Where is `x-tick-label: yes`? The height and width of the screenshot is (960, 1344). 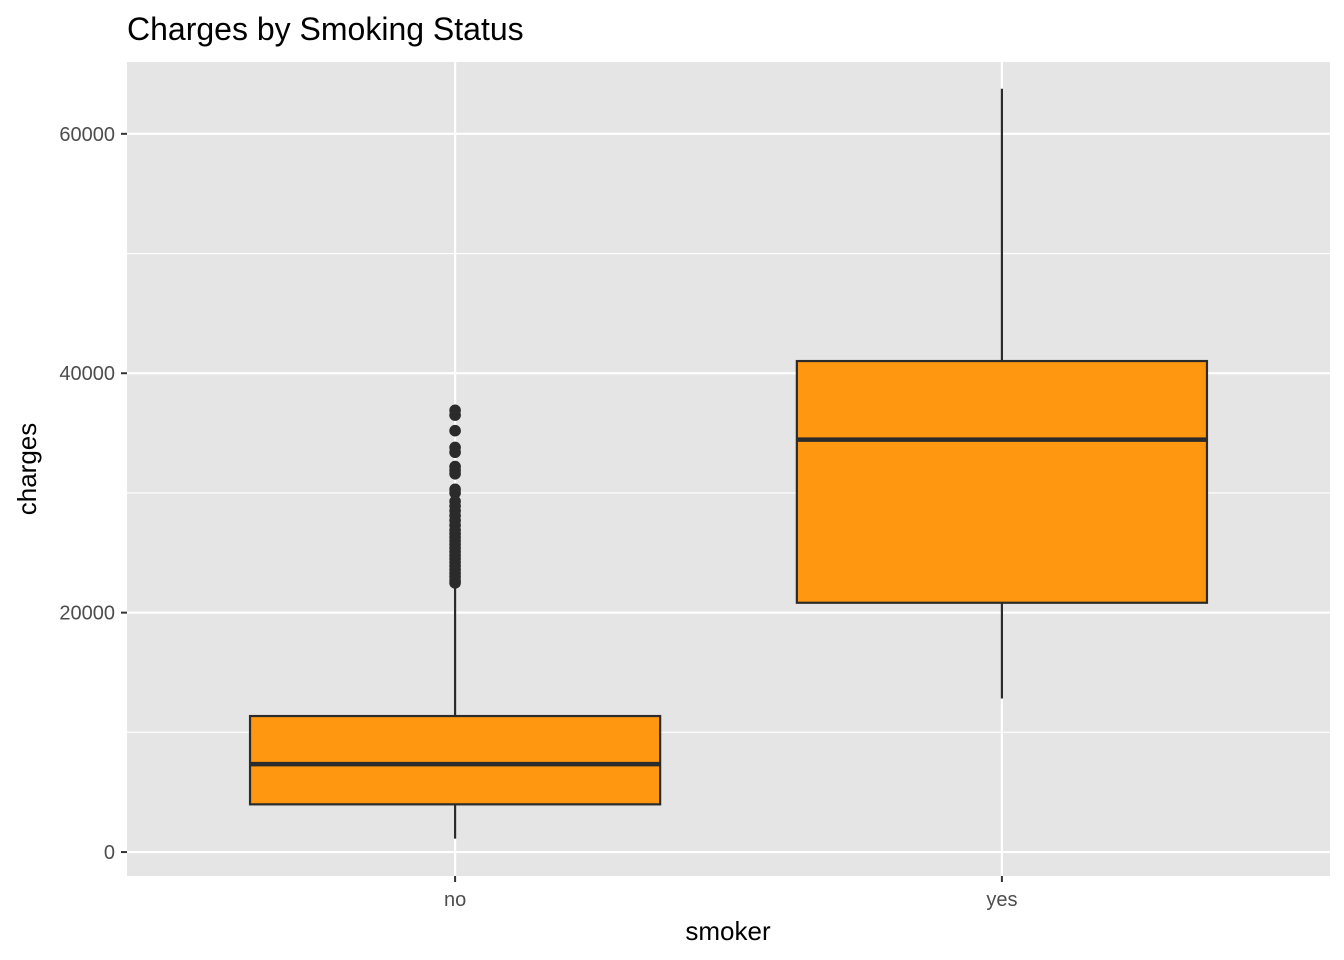 x-tick-label: yes is located at coordinates (1001, 900).